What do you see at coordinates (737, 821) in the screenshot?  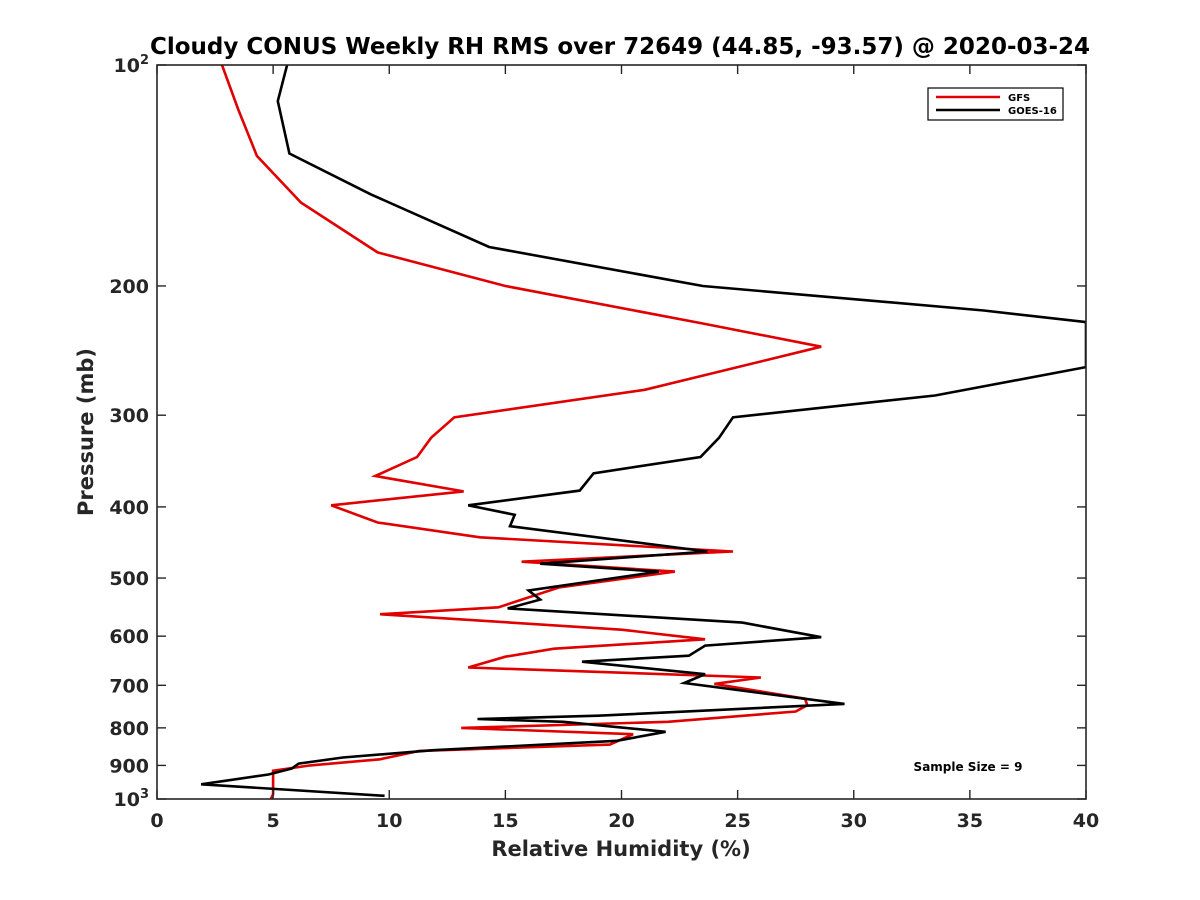 I see `x-tick-label: 25` at bounding box center [737, 821].